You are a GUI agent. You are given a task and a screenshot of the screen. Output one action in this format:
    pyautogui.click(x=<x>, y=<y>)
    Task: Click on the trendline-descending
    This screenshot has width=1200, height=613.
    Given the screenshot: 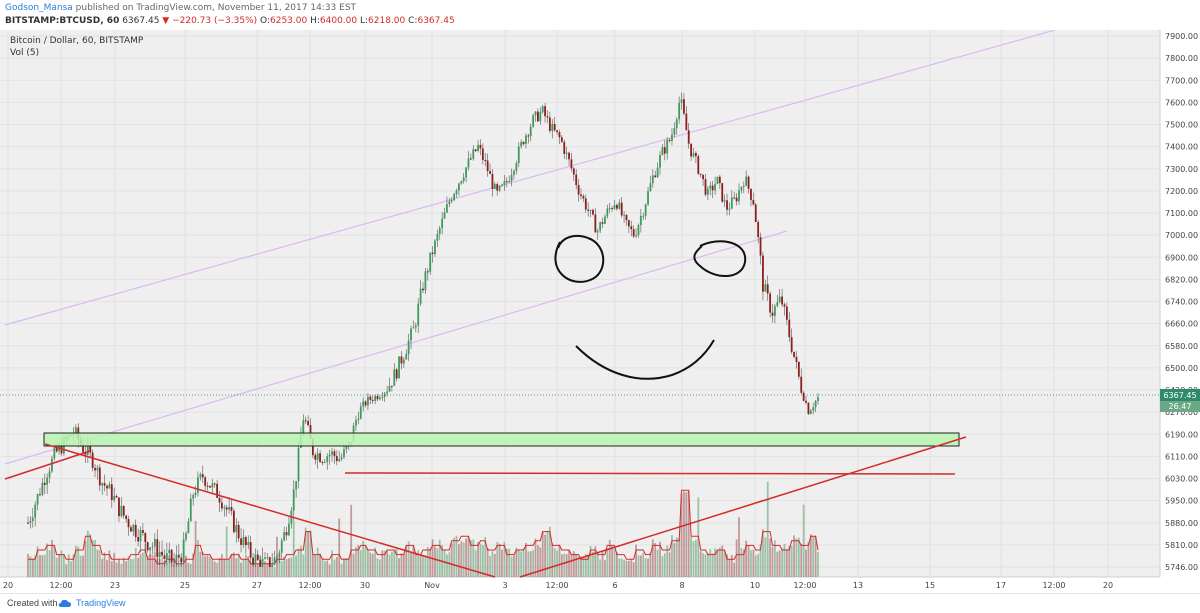 What is the action you would take?
    pyautogui.click(x=270, y=510)
    